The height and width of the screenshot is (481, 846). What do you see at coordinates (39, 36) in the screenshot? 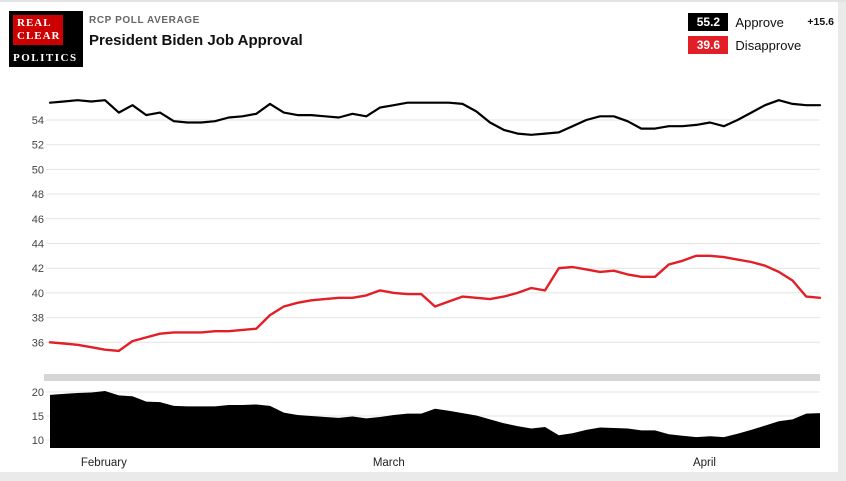
I see `logo-line-clear: CLEAR` at bounding box center [39, 36].